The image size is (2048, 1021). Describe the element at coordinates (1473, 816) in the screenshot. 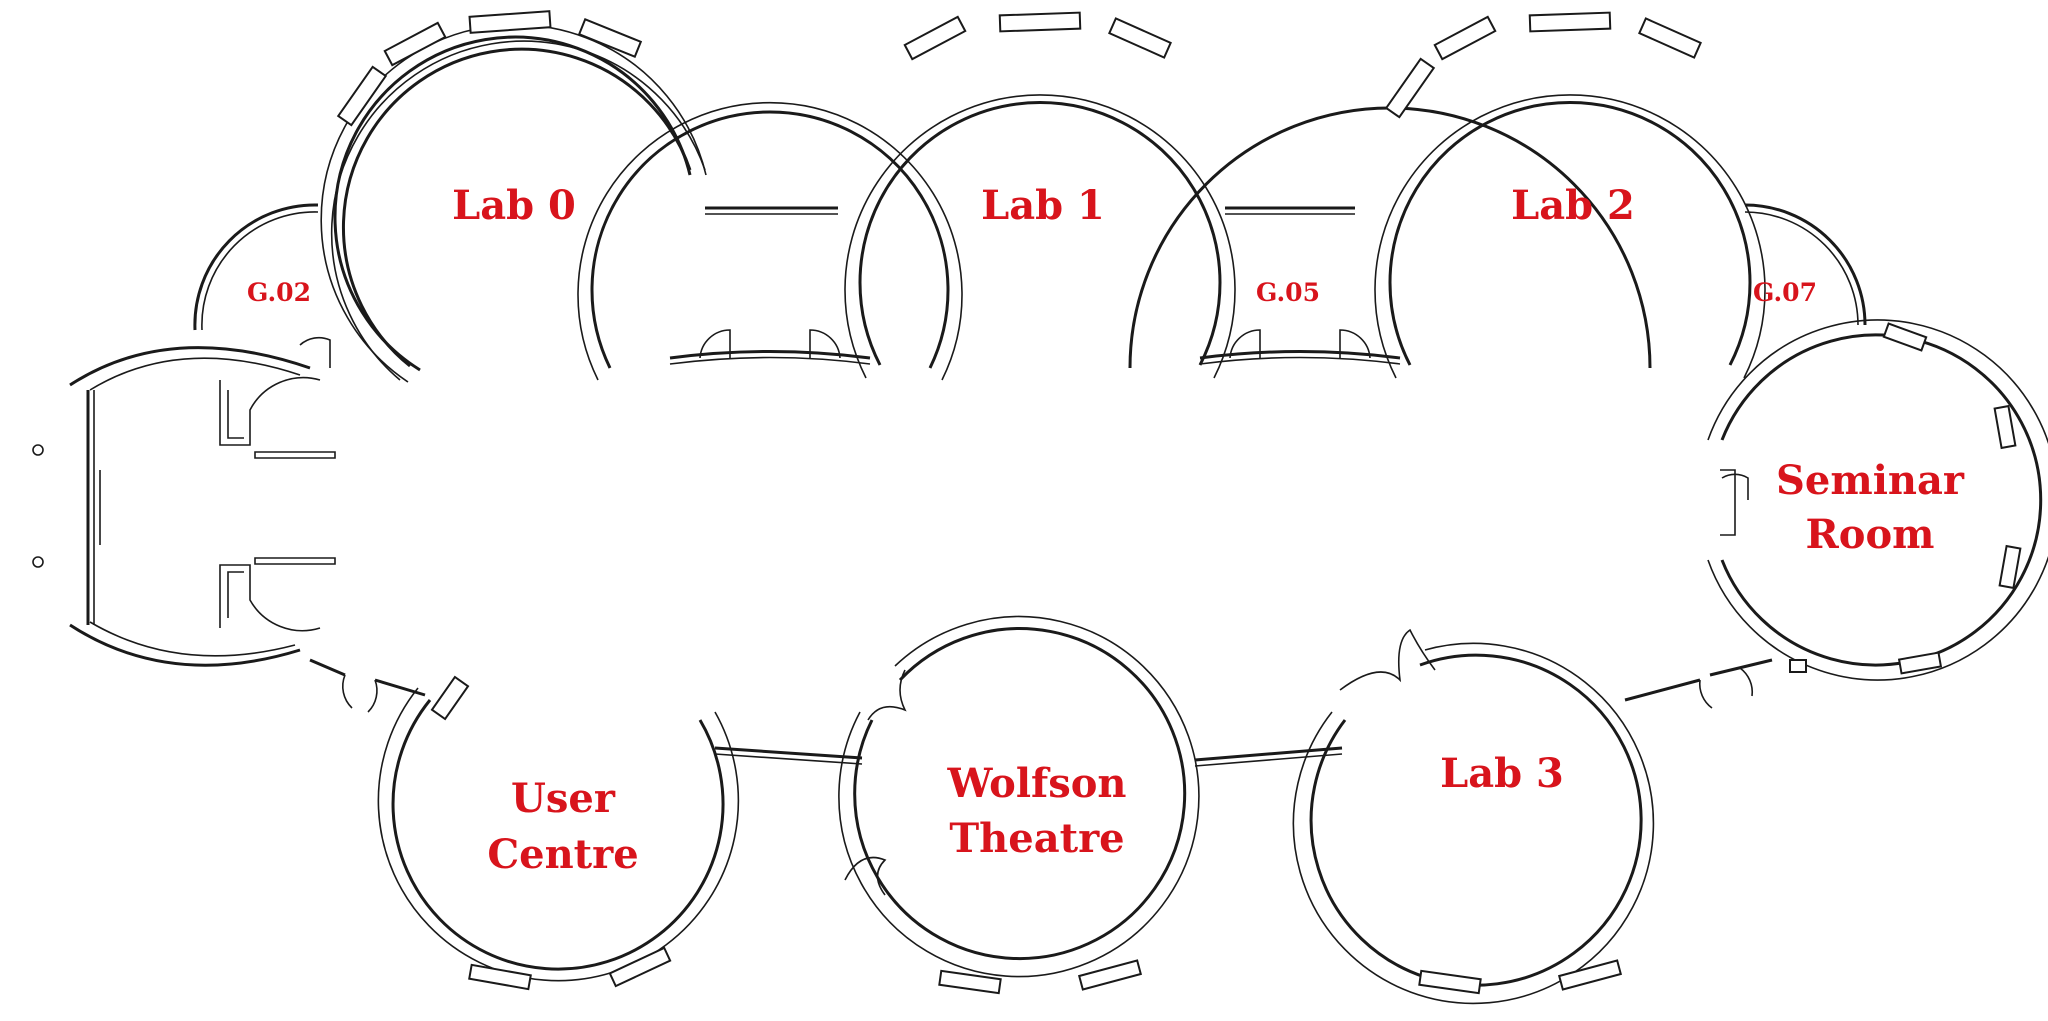

I see `room-lab3` at that location.